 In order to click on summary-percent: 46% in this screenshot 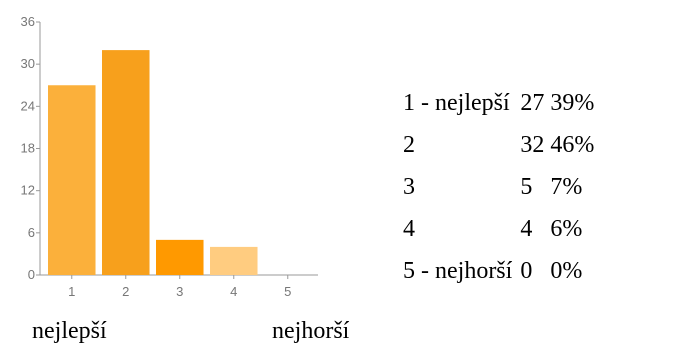, I will do `click(572, 144)`.